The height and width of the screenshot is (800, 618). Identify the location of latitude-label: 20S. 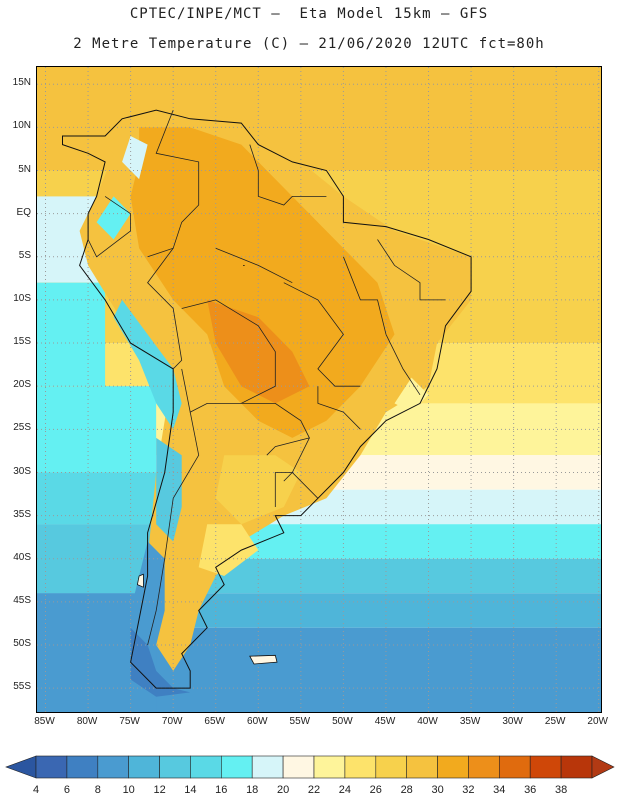
(22, 385).